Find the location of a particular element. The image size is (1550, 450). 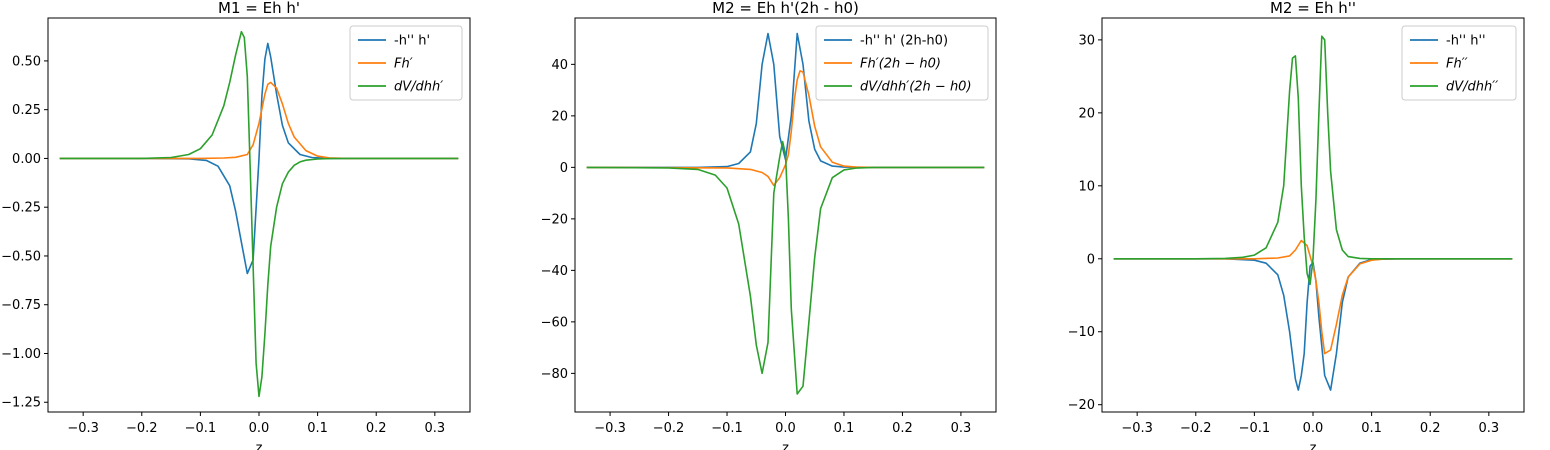

y-tick-label: −80 is located at coordinates (554, 374).